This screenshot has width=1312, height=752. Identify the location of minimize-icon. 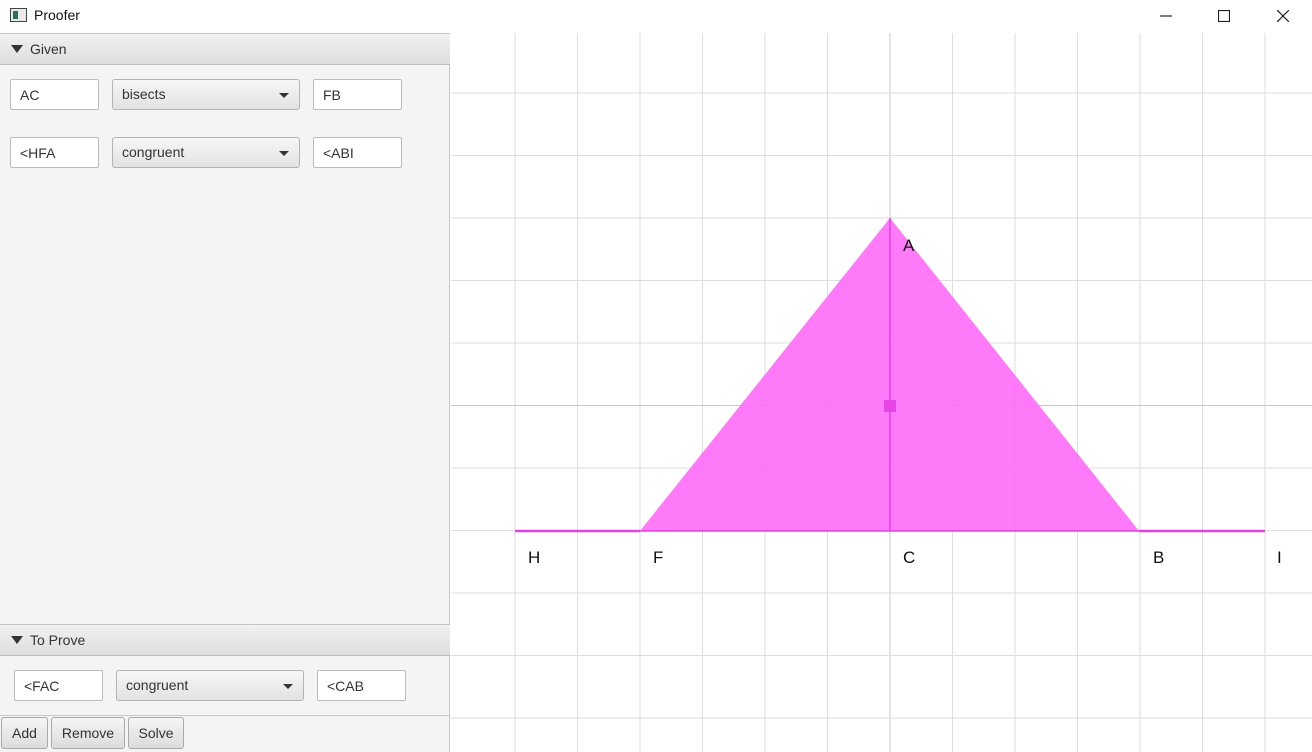
(1166, 16).